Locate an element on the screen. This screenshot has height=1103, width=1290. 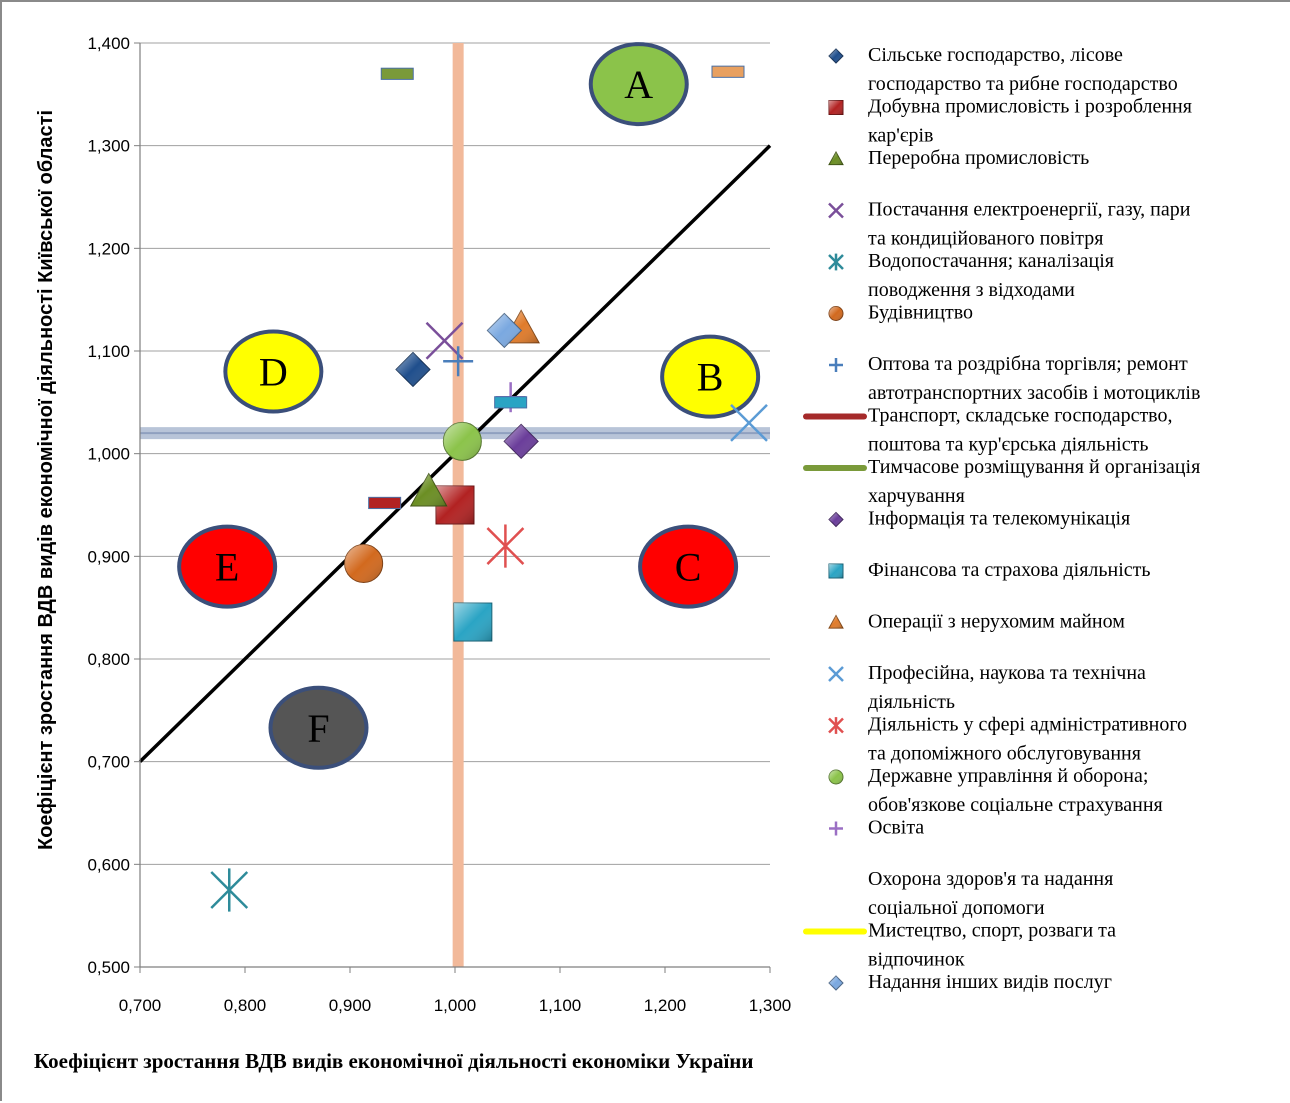
legend-item: Будівництво is located at coordinates (900, 313).